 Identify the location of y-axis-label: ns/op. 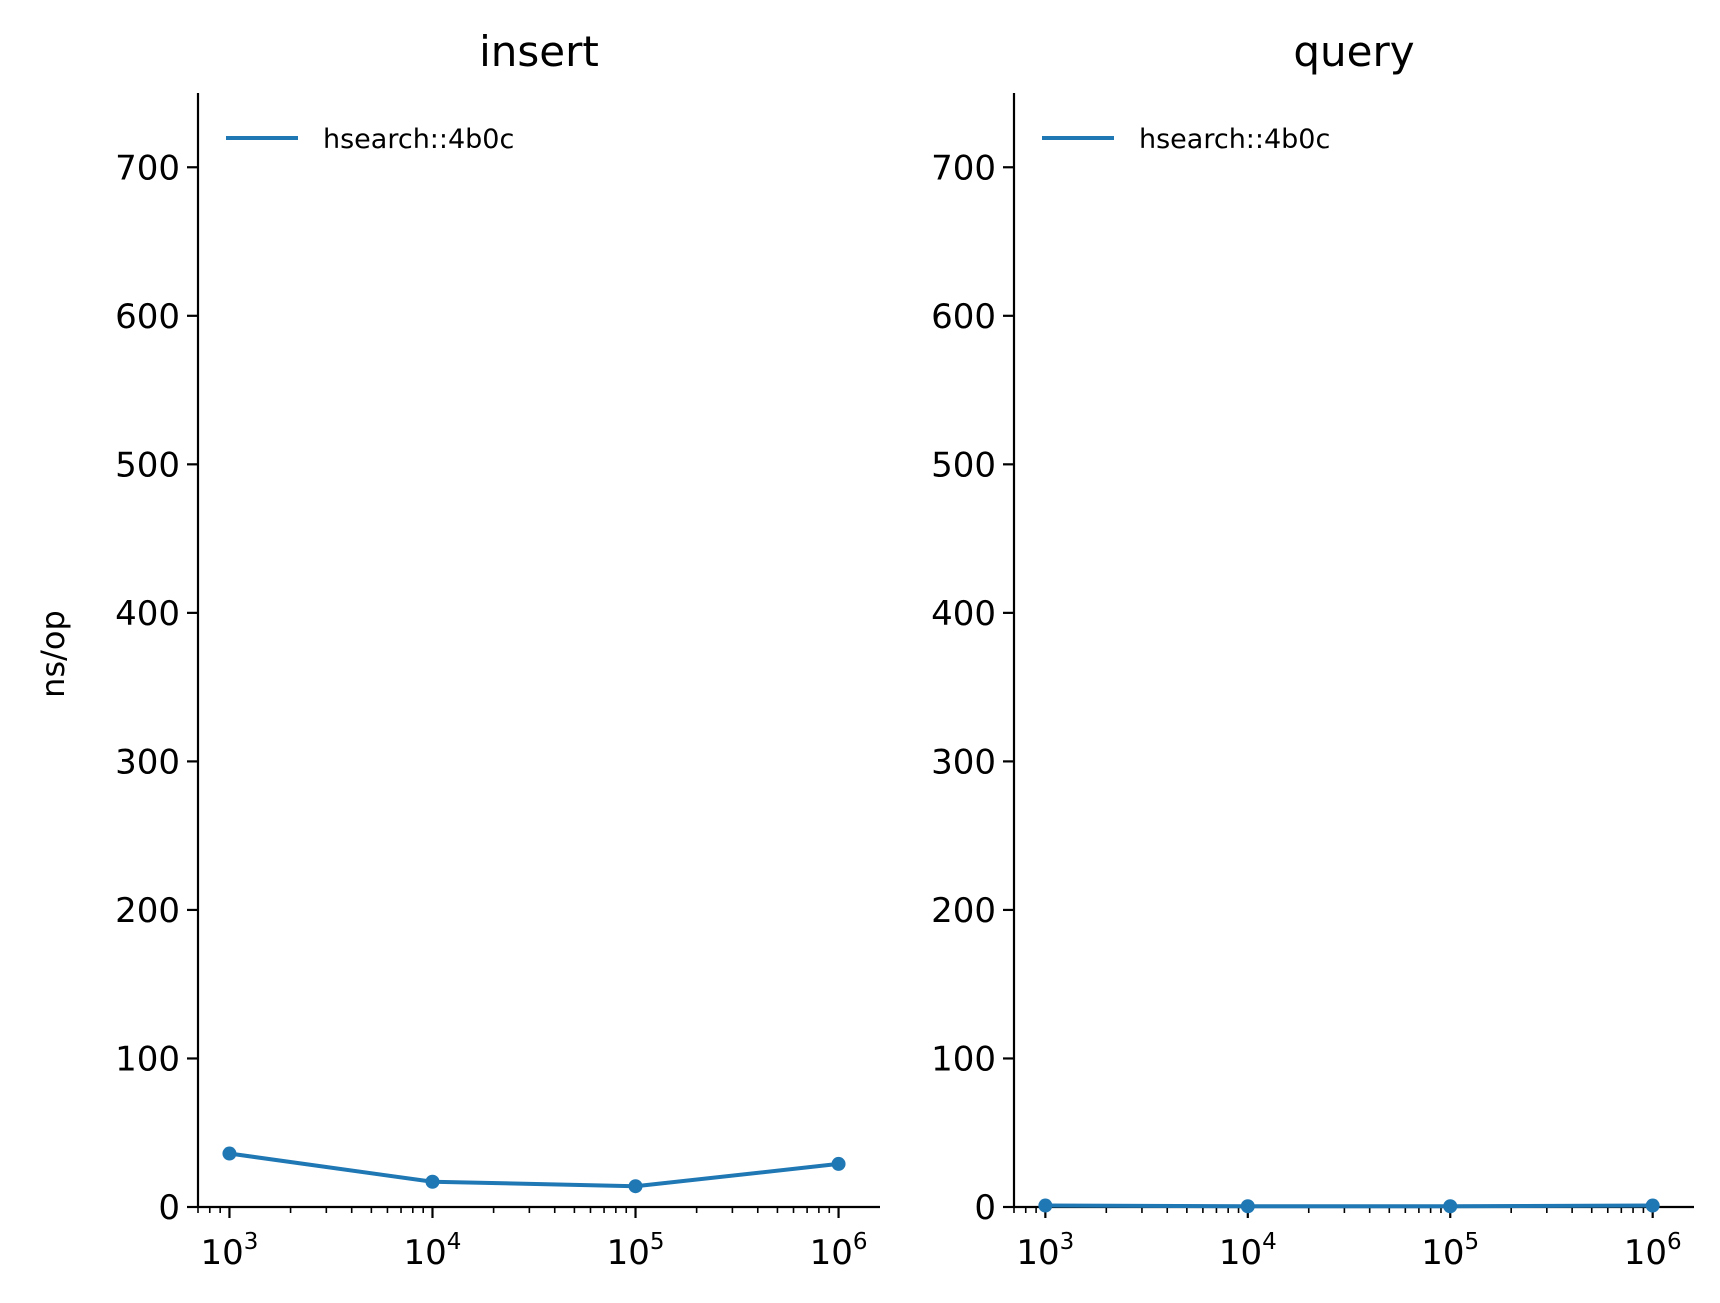
(53, 654).